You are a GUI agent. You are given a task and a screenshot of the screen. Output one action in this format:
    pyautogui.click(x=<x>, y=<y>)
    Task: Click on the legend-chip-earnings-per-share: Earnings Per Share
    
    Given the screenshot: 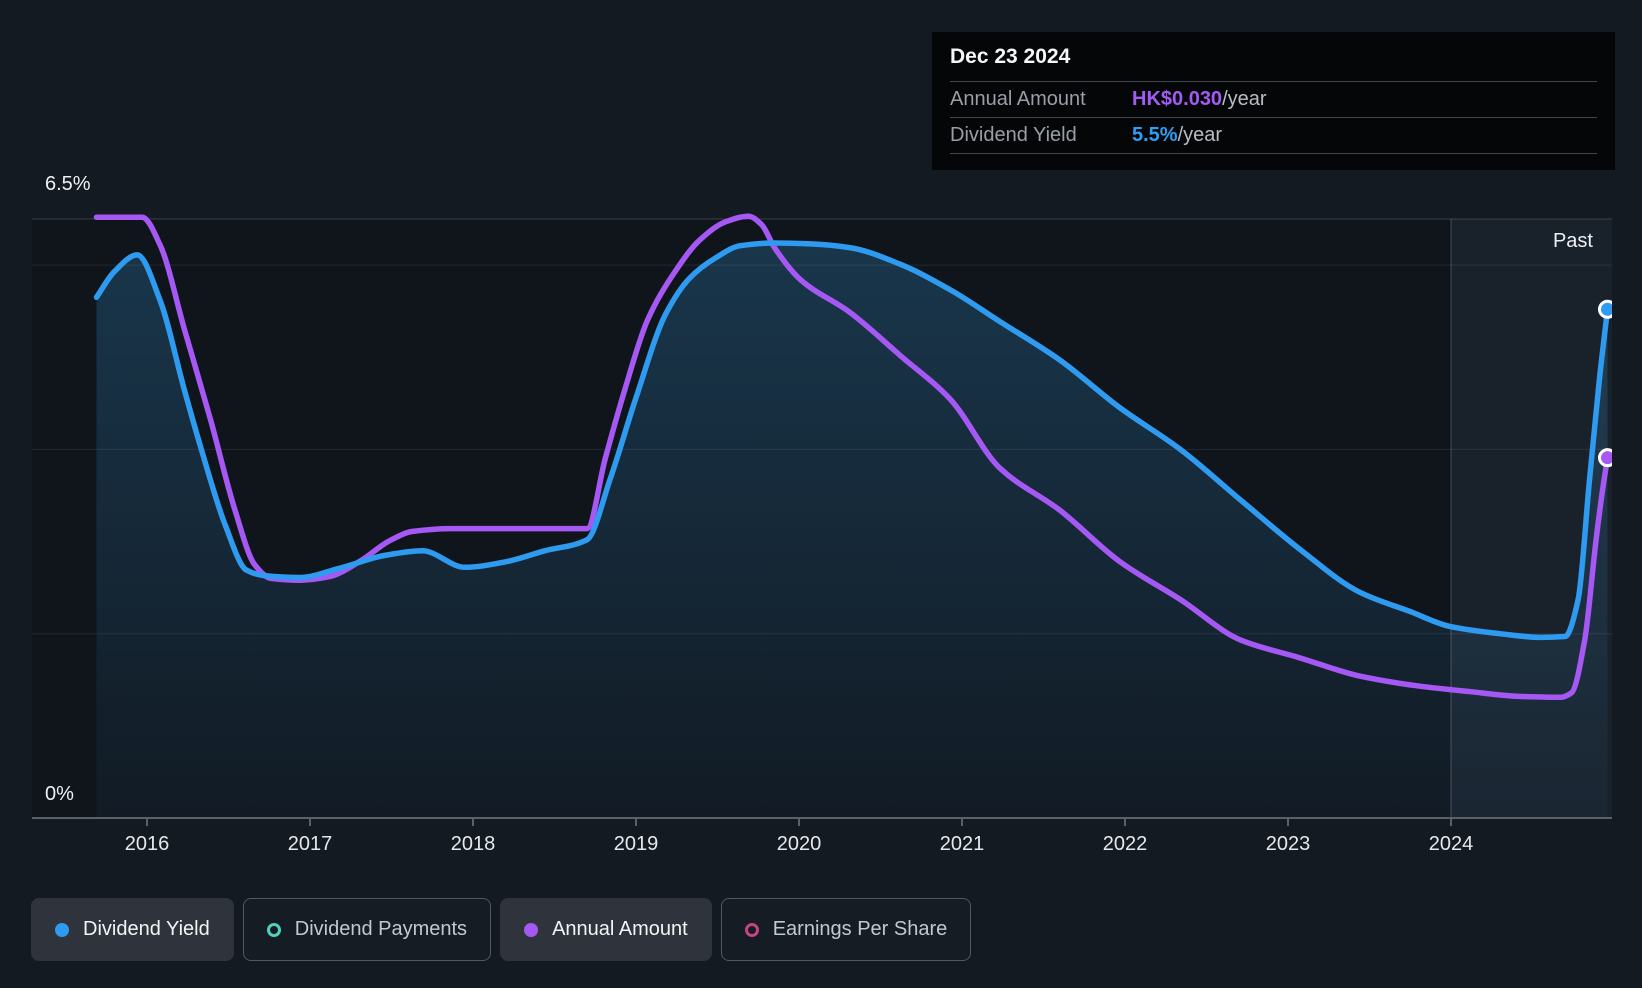 What is the action you would take?
    pyautogui.click(x=846, y=929)
    